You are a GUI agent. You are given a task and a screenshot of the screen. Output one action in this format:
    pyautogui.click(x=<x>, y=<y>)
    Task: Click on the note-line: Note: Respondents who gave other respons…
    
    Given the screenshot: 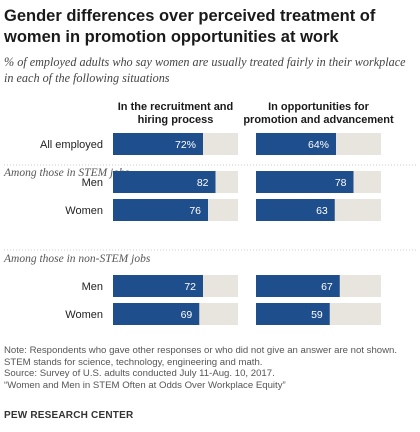 What is the action you would take?
    pyautogui.click(x=201, y=350)
    